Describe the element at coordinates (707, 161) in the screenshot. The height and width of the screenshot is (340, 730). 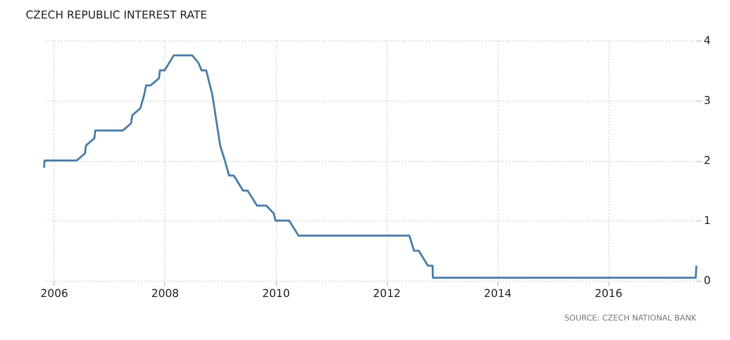
I see `y-tick-label: 2` at that location.